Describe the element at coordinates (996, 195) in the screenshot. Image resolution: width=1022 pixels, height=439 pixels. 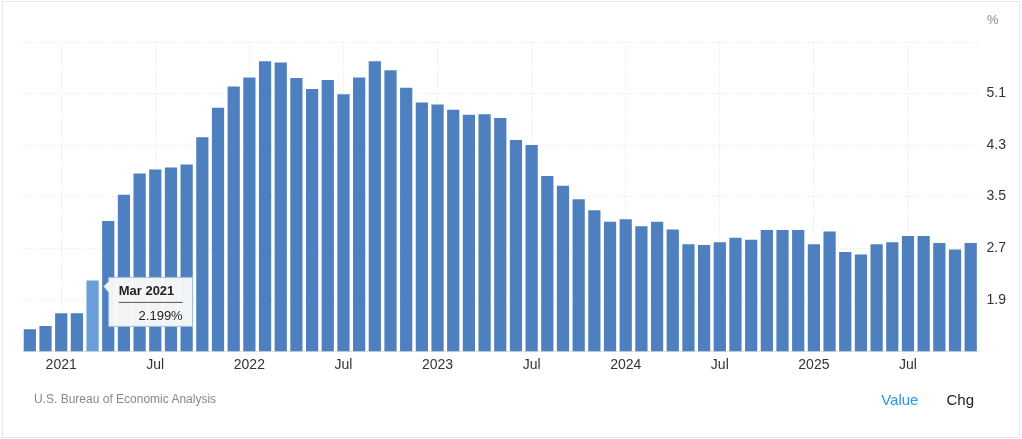
I see `y-tick-label: 3.5` at that location.